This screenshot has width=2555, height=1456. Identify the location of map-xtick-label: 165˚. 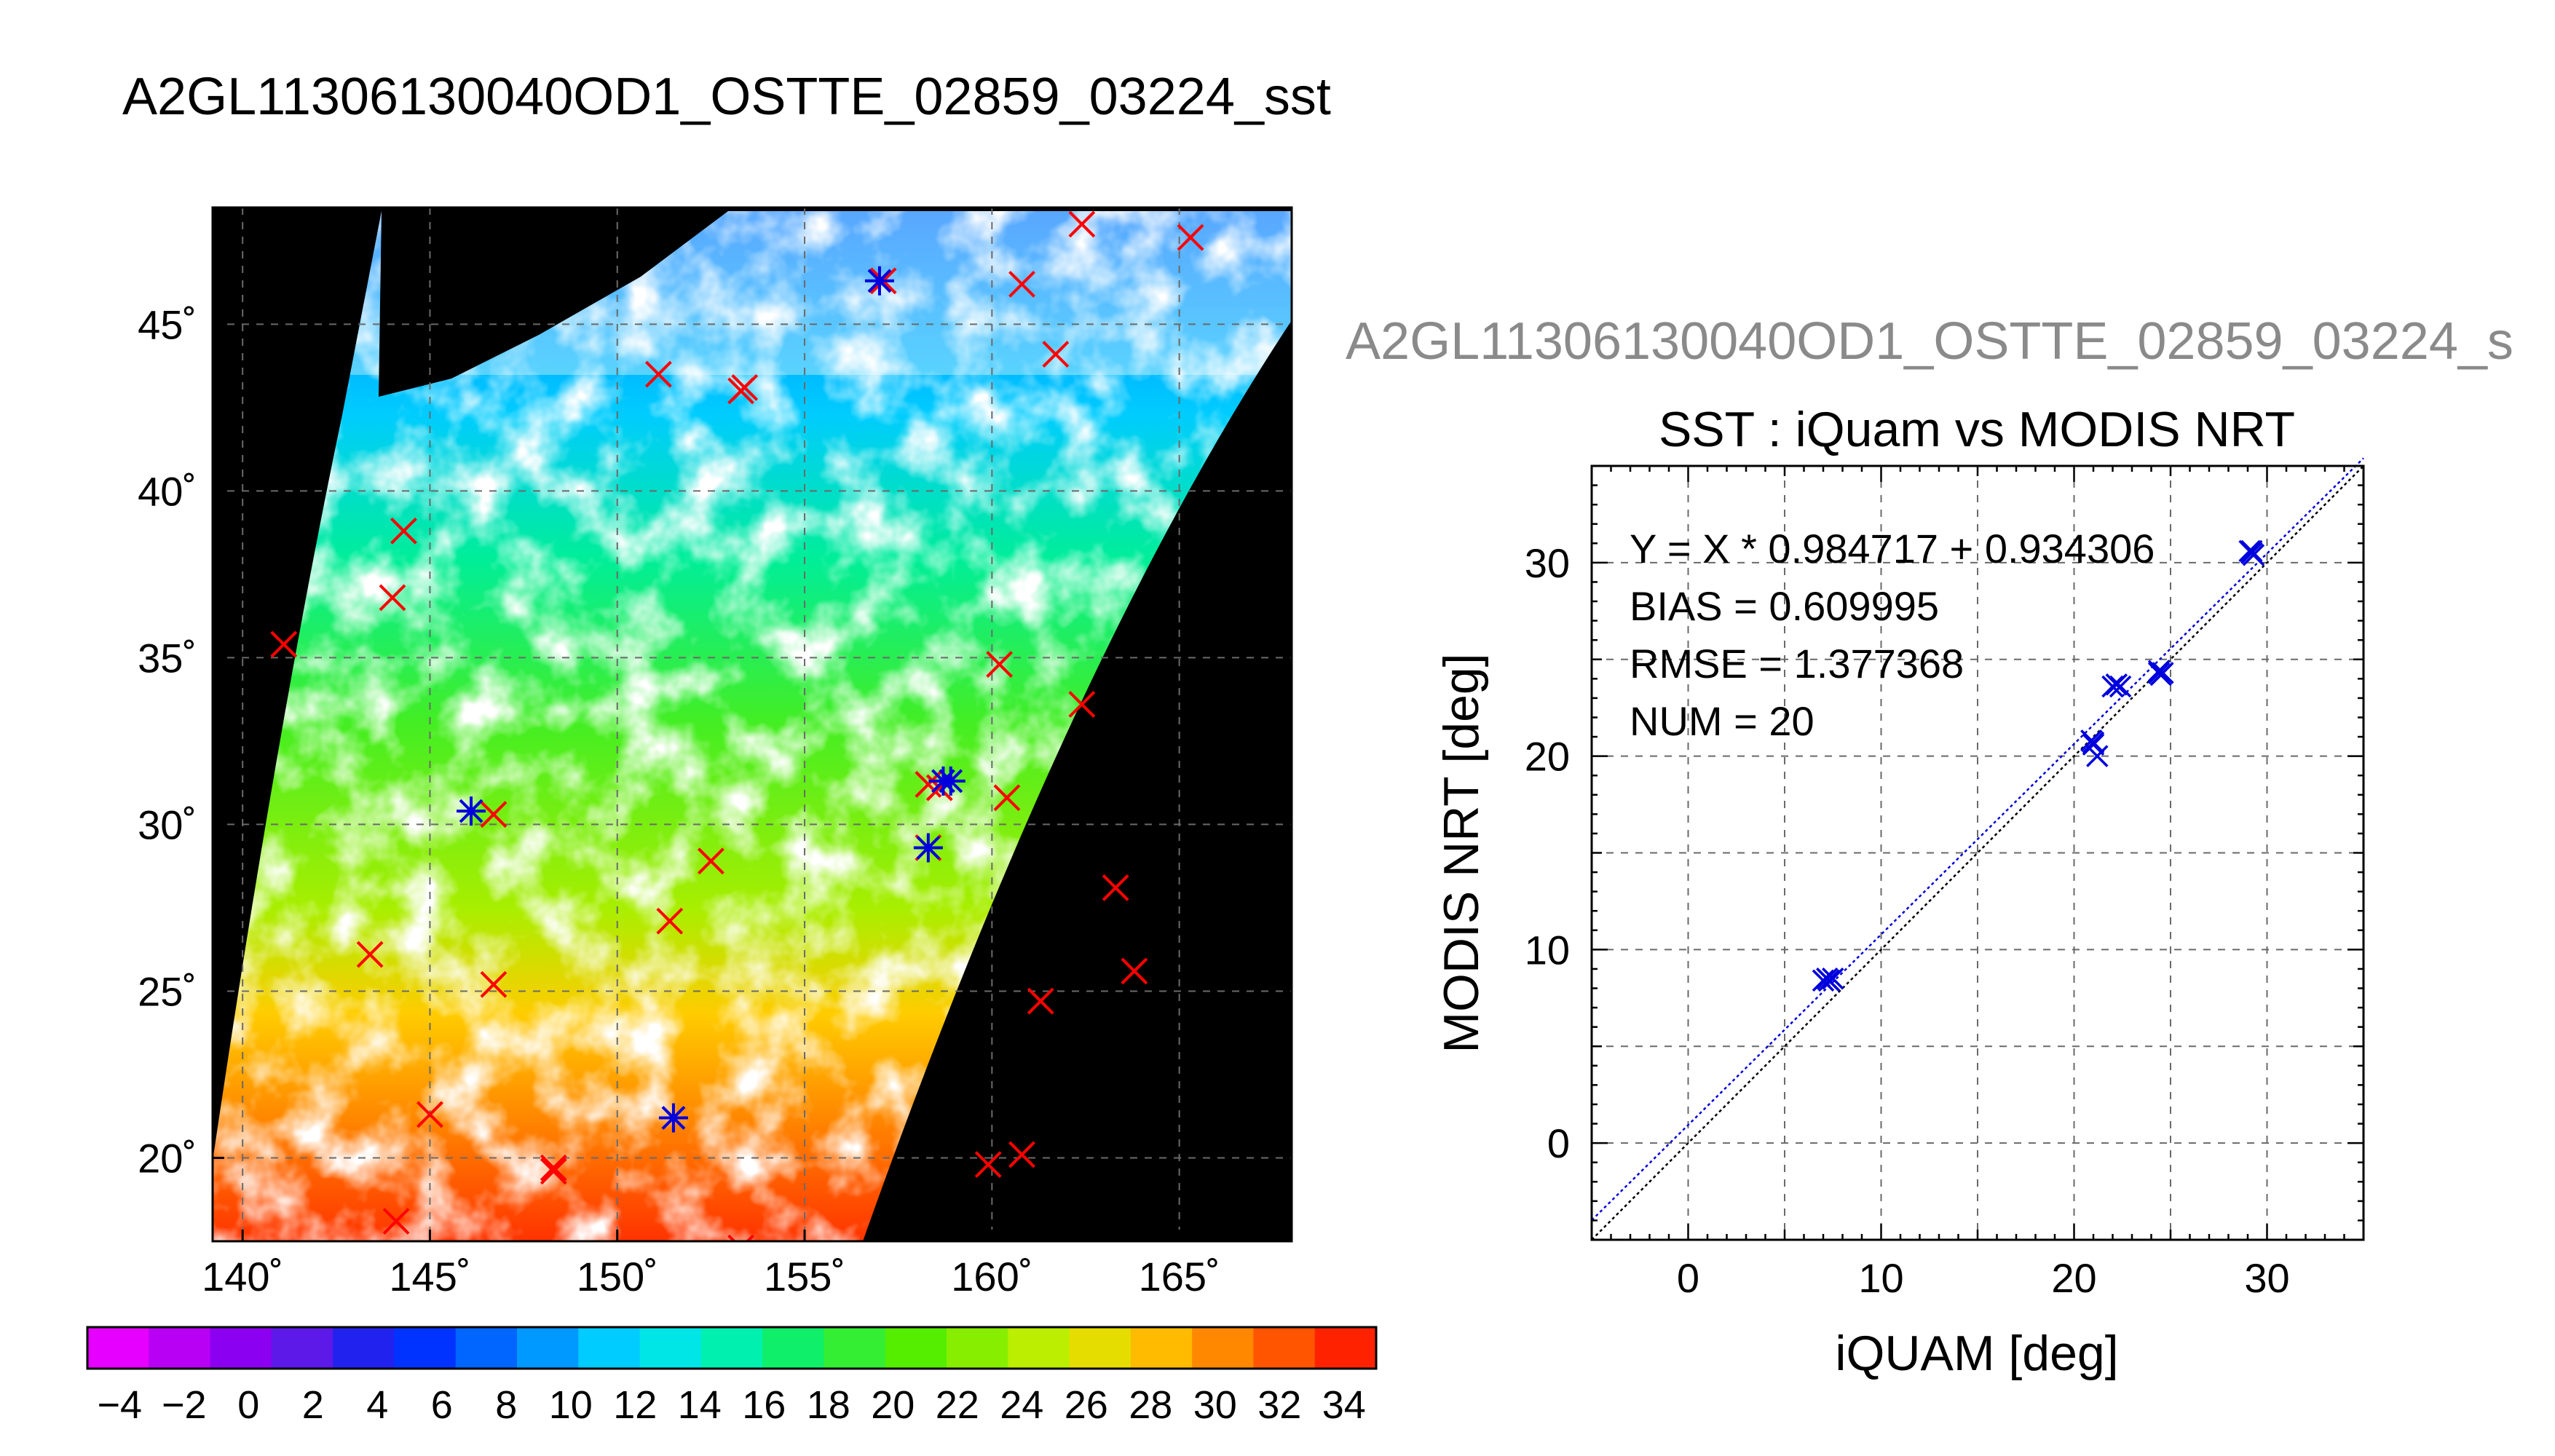
(1179, 1276).